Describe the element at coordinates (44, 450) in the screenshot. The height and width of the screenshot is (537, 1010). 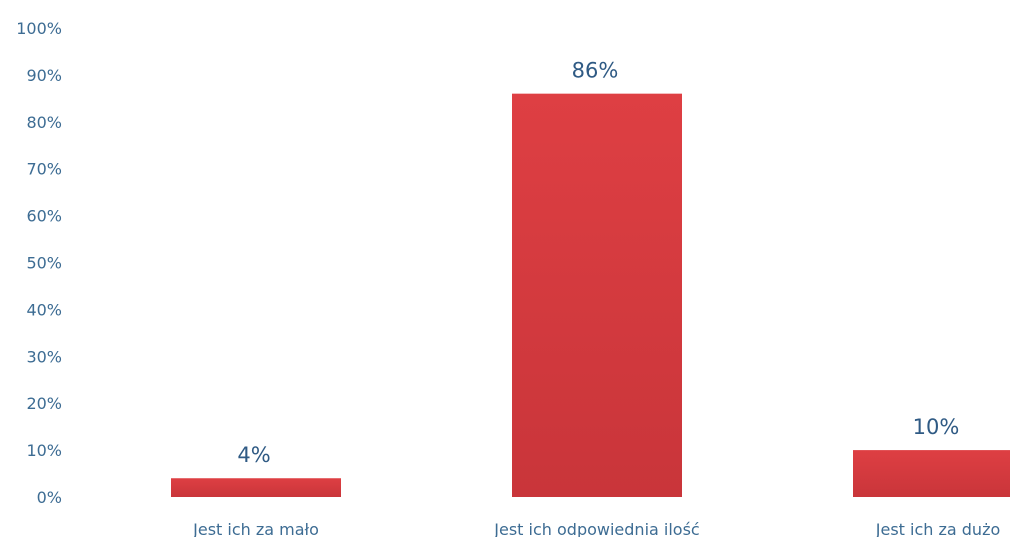
I see `y-tick-label: 10%` at that location.